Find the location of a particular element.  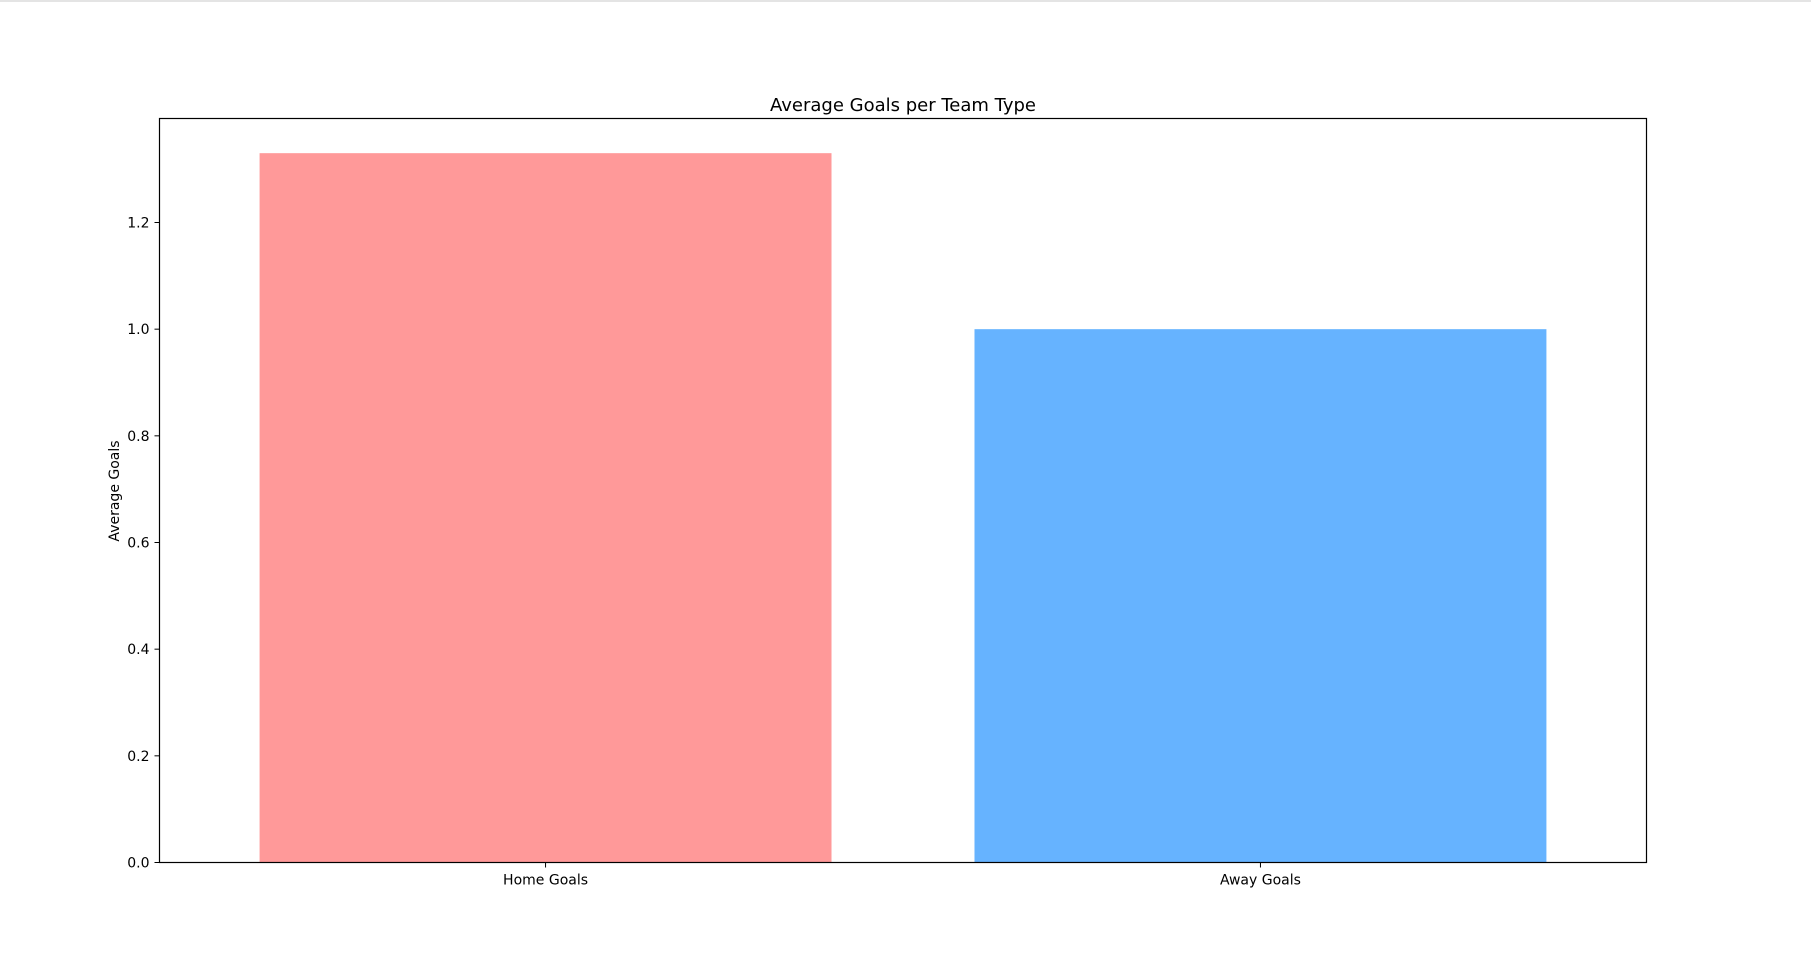

y-tick-label: 0.6 is located at coordinates (138, 544).